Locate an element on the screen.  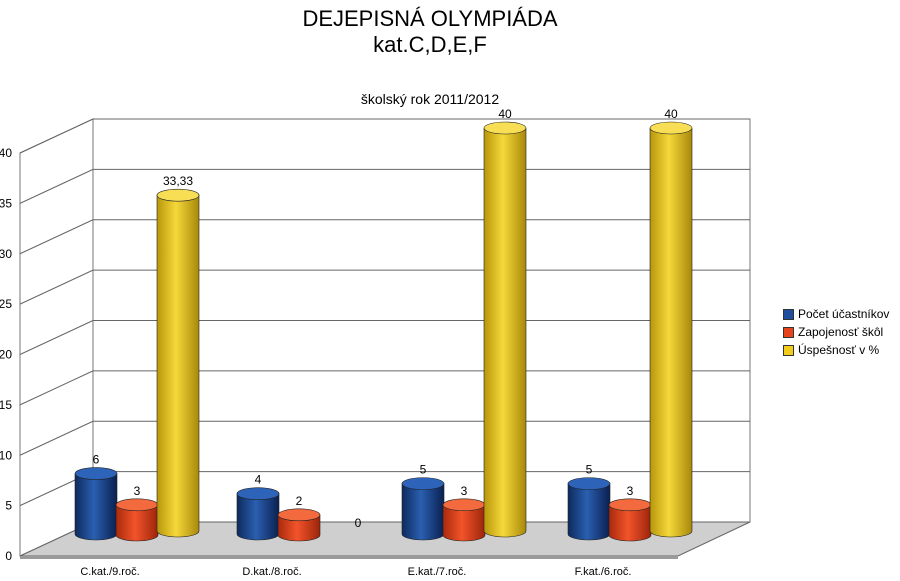
data-label: 6 is located at coordinates (96, 460).